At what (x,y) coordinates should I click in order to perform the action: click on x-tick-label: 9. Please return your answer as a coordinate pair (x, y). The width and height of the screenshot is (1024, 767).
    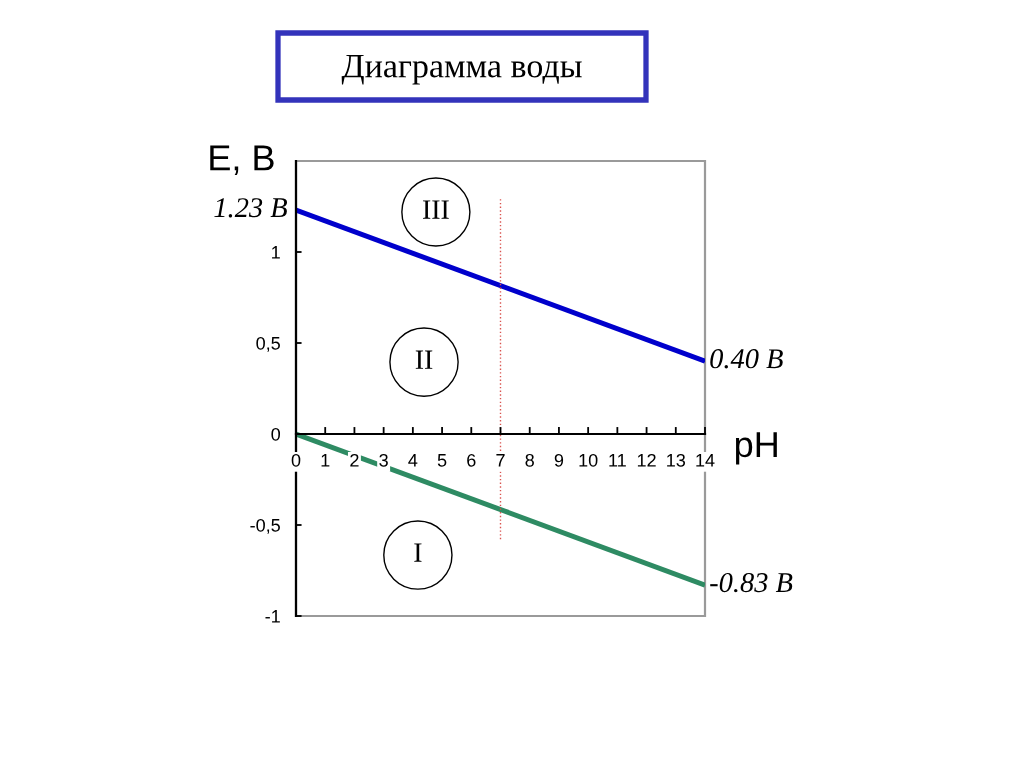
    Looking at the image, I should click on (559, 460).